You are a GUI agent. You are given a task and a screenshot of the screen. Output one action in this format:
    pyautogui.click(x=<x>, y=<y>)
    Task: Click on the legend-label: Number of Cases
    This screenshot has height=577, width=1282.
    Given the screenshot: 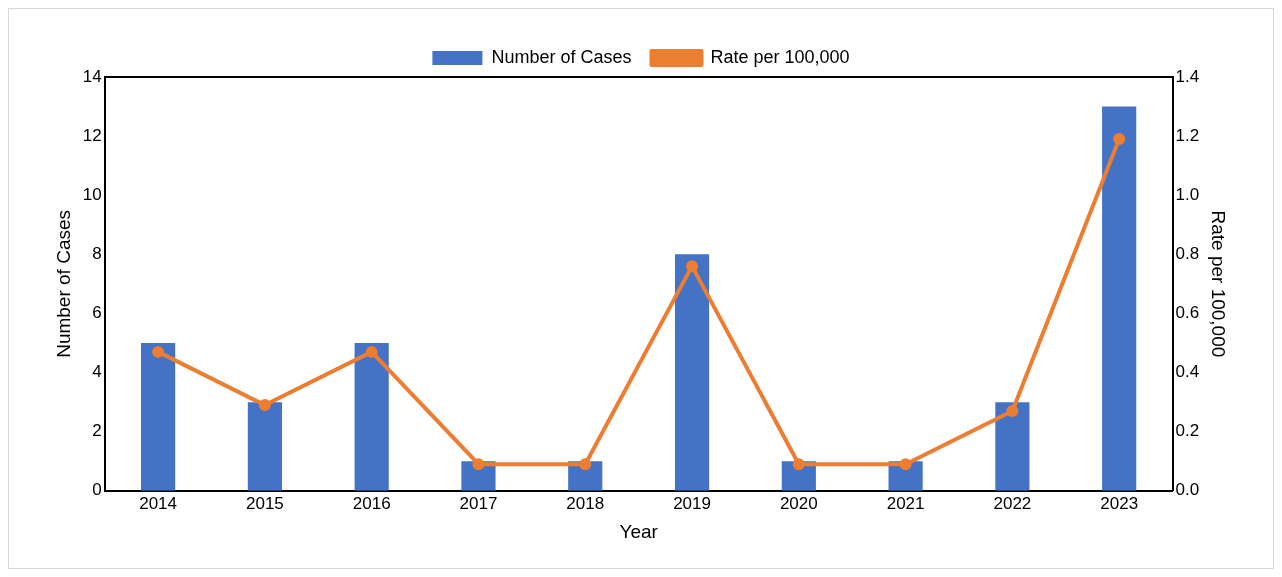 What is the action you would take?
    pyautogui.click(x=561, y=56)
    